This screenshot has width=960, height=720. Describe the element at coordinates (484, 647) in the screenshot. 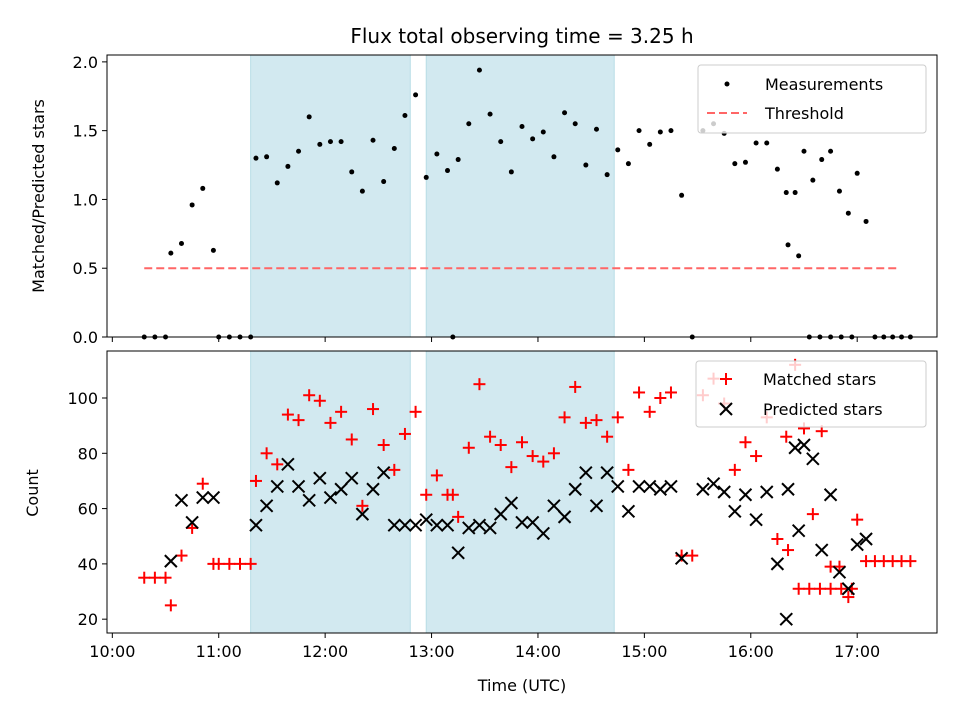

I see `bottom-x-ticks: 10:00 11:00 12:00 13:00 14:00 15:00 16:00 17:00` at that location.